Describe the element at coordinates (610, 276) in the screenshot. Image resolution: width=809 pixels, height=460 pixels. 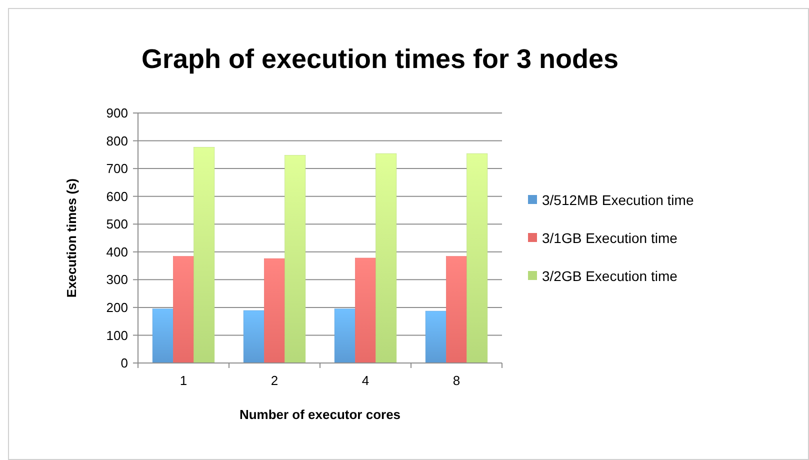
I see `legend-label: 3/2GB Execution time` at that location.